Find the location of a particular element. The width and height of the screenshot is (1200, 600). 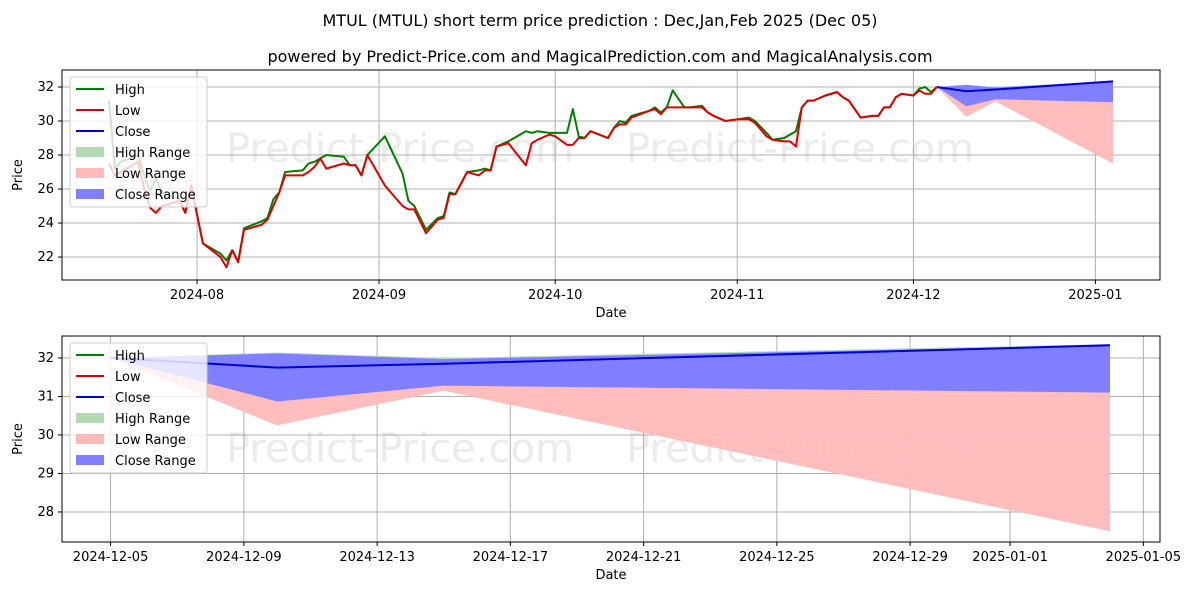

low-range-band is located at coordinates (1025, 125).